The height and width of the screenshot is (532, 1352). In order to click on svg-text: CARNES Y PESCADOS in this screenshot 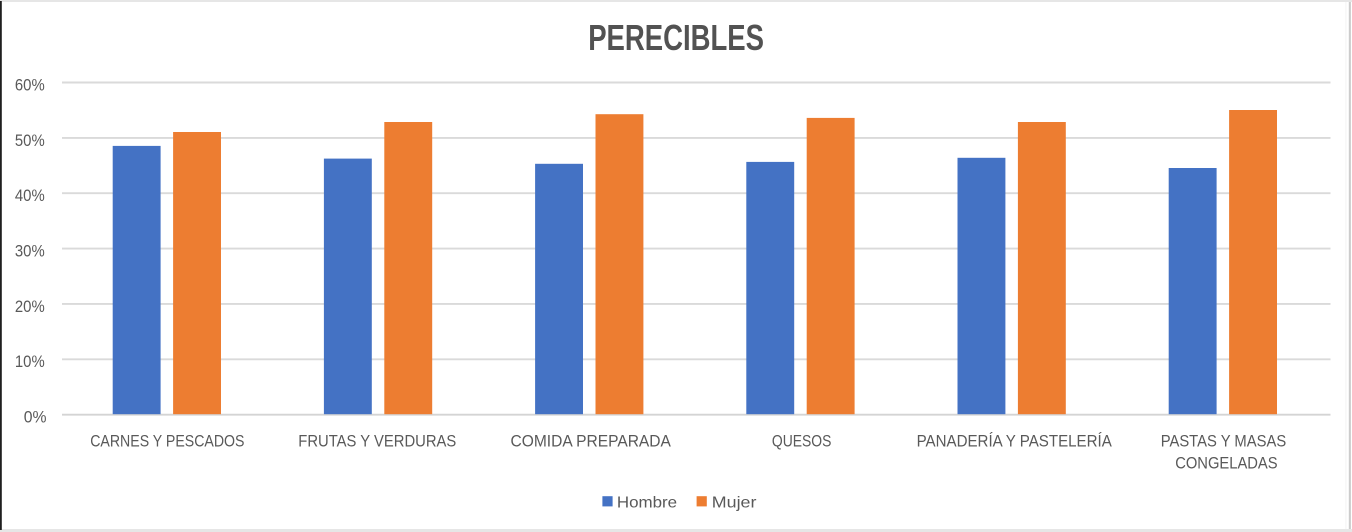, I will do `click(167, 440)`.